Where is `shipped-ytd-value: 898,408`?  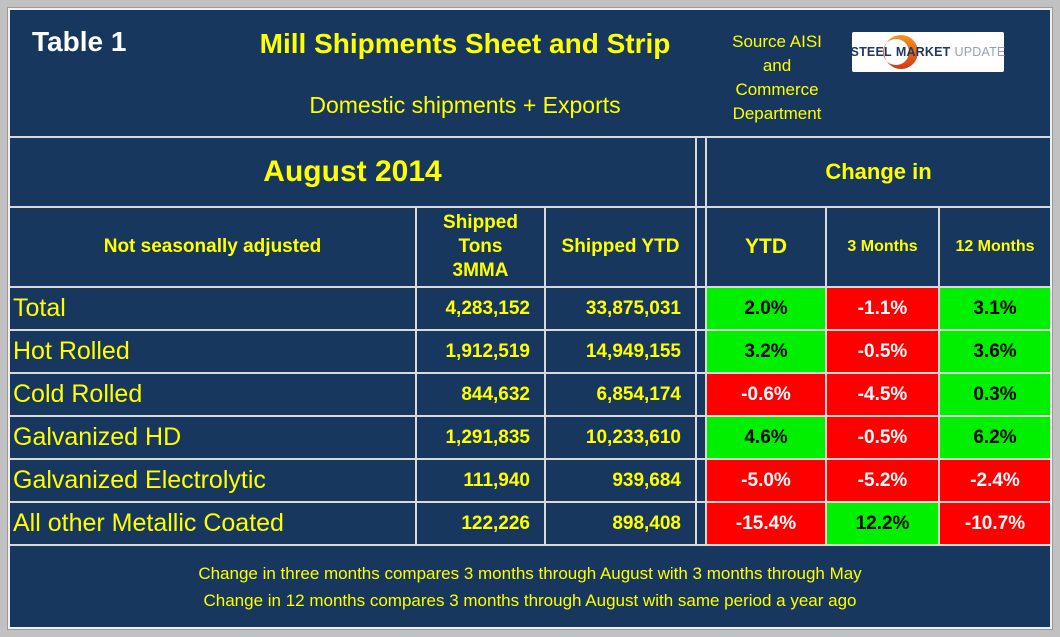
shipped-ytd-value: 898,408 is located at coordinates (620, 523).